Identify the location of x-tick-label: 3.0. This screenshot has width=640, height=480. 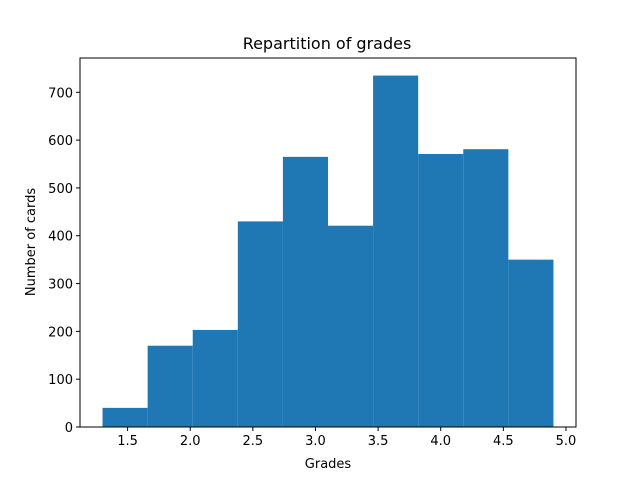
(315, 441).